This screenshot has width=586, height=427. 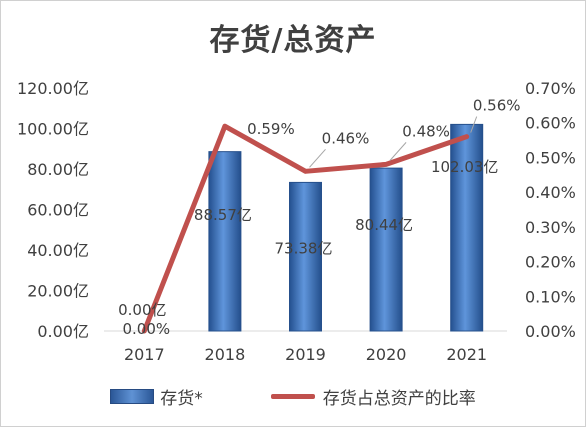 I want to click on legend: 存货* 存货占总资产的比率, so click(x=293, y=396).